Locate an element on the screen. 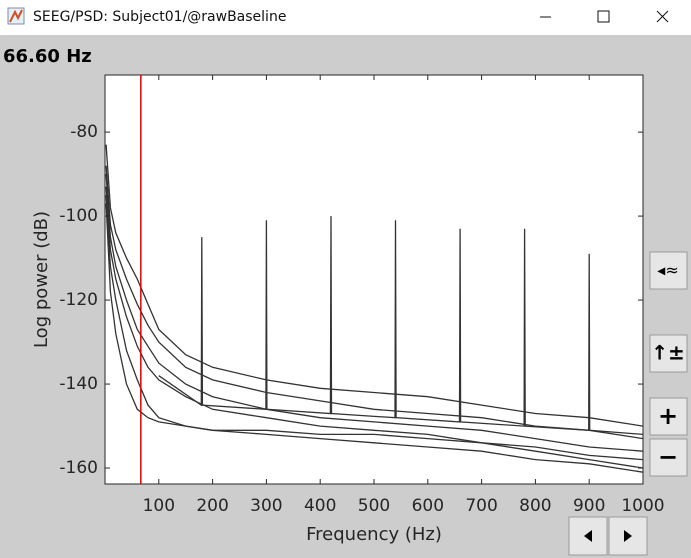  zoom-in-button is located at coordinates (668, 416).